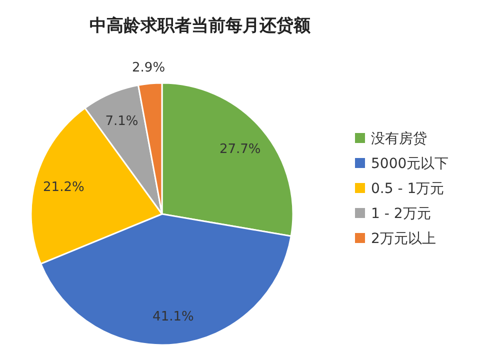 The height and width of the screenshot is (348, 491). I want to click on data-label: 2.9%, so click(149, 68).